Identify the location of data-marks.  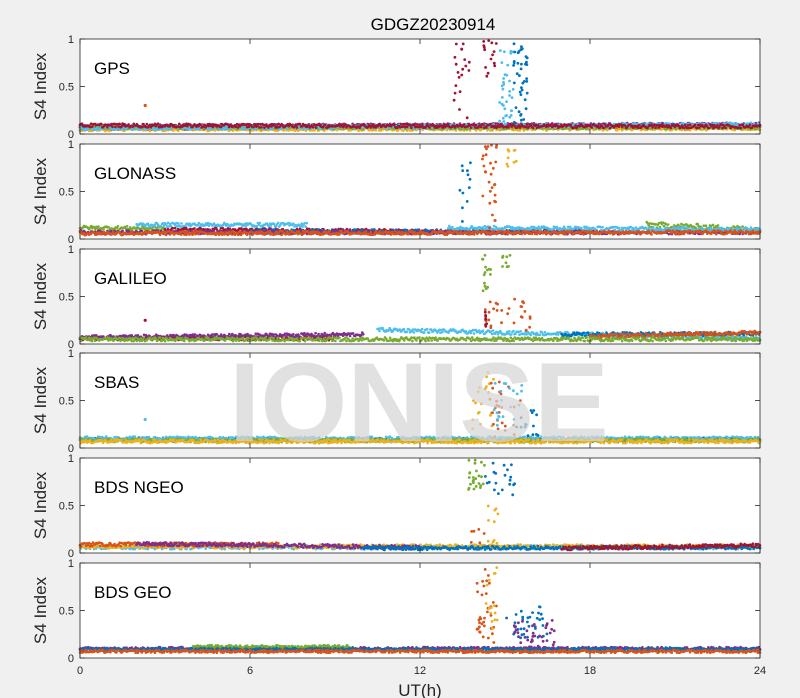
(420, 86).